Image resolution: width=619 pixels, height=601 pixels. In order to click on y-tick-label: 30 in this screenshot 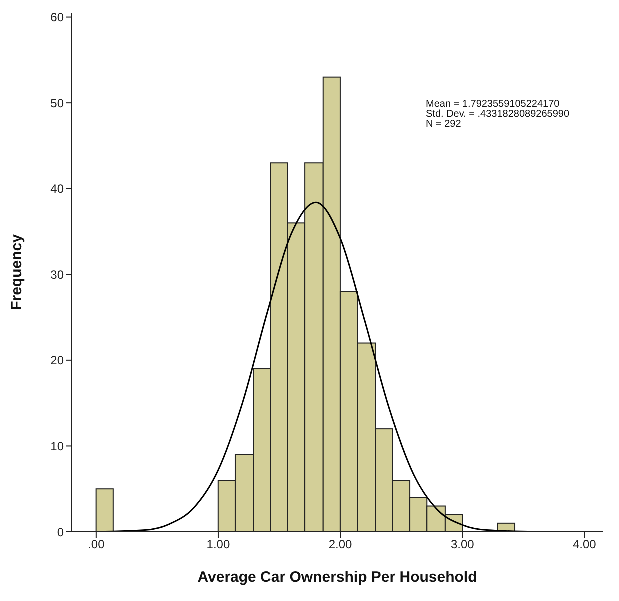, I will do `click(57, 275)`.